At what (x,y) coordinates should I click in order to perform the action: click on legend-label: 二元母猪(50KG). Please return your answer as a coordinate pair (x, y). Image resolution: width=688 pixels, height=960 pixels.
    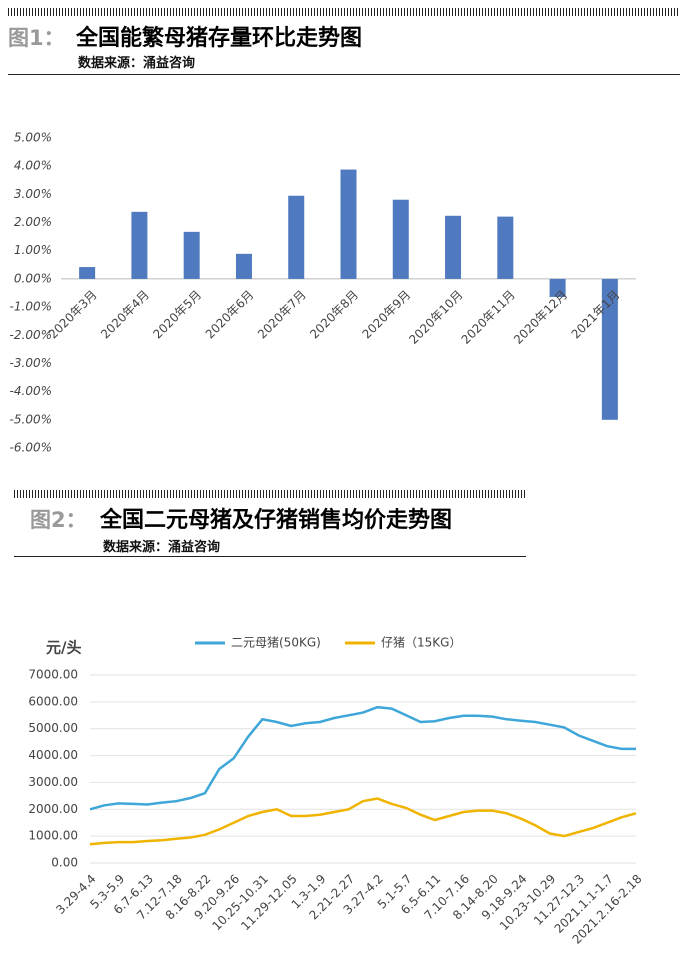
    Looking at the image, I should click on (276, 643).